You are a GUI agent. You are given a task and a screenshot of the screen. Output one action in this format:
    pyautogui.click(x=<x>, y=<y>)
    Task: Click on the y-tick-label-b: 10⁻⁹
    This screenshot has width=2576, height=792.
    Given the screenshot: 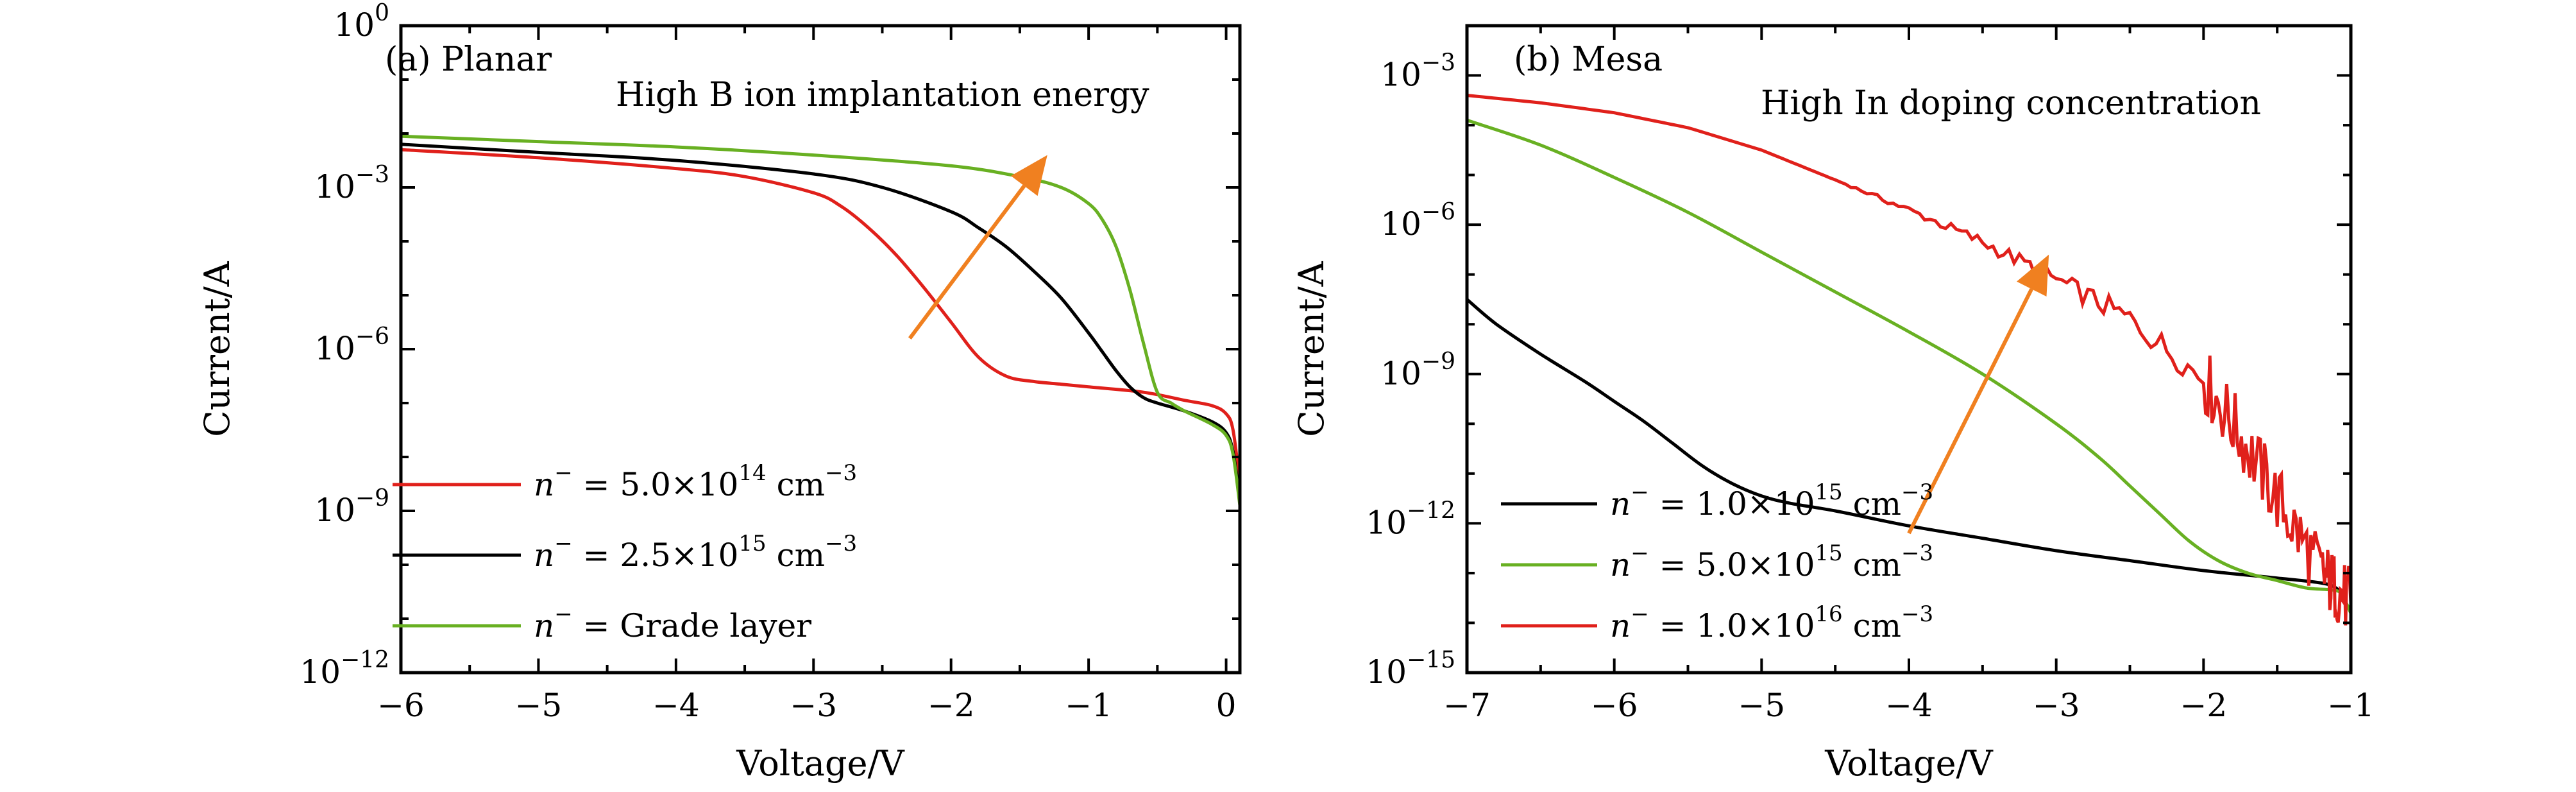 What is the action you would take?
    pyautogui.click(x=1417, y=370)
    